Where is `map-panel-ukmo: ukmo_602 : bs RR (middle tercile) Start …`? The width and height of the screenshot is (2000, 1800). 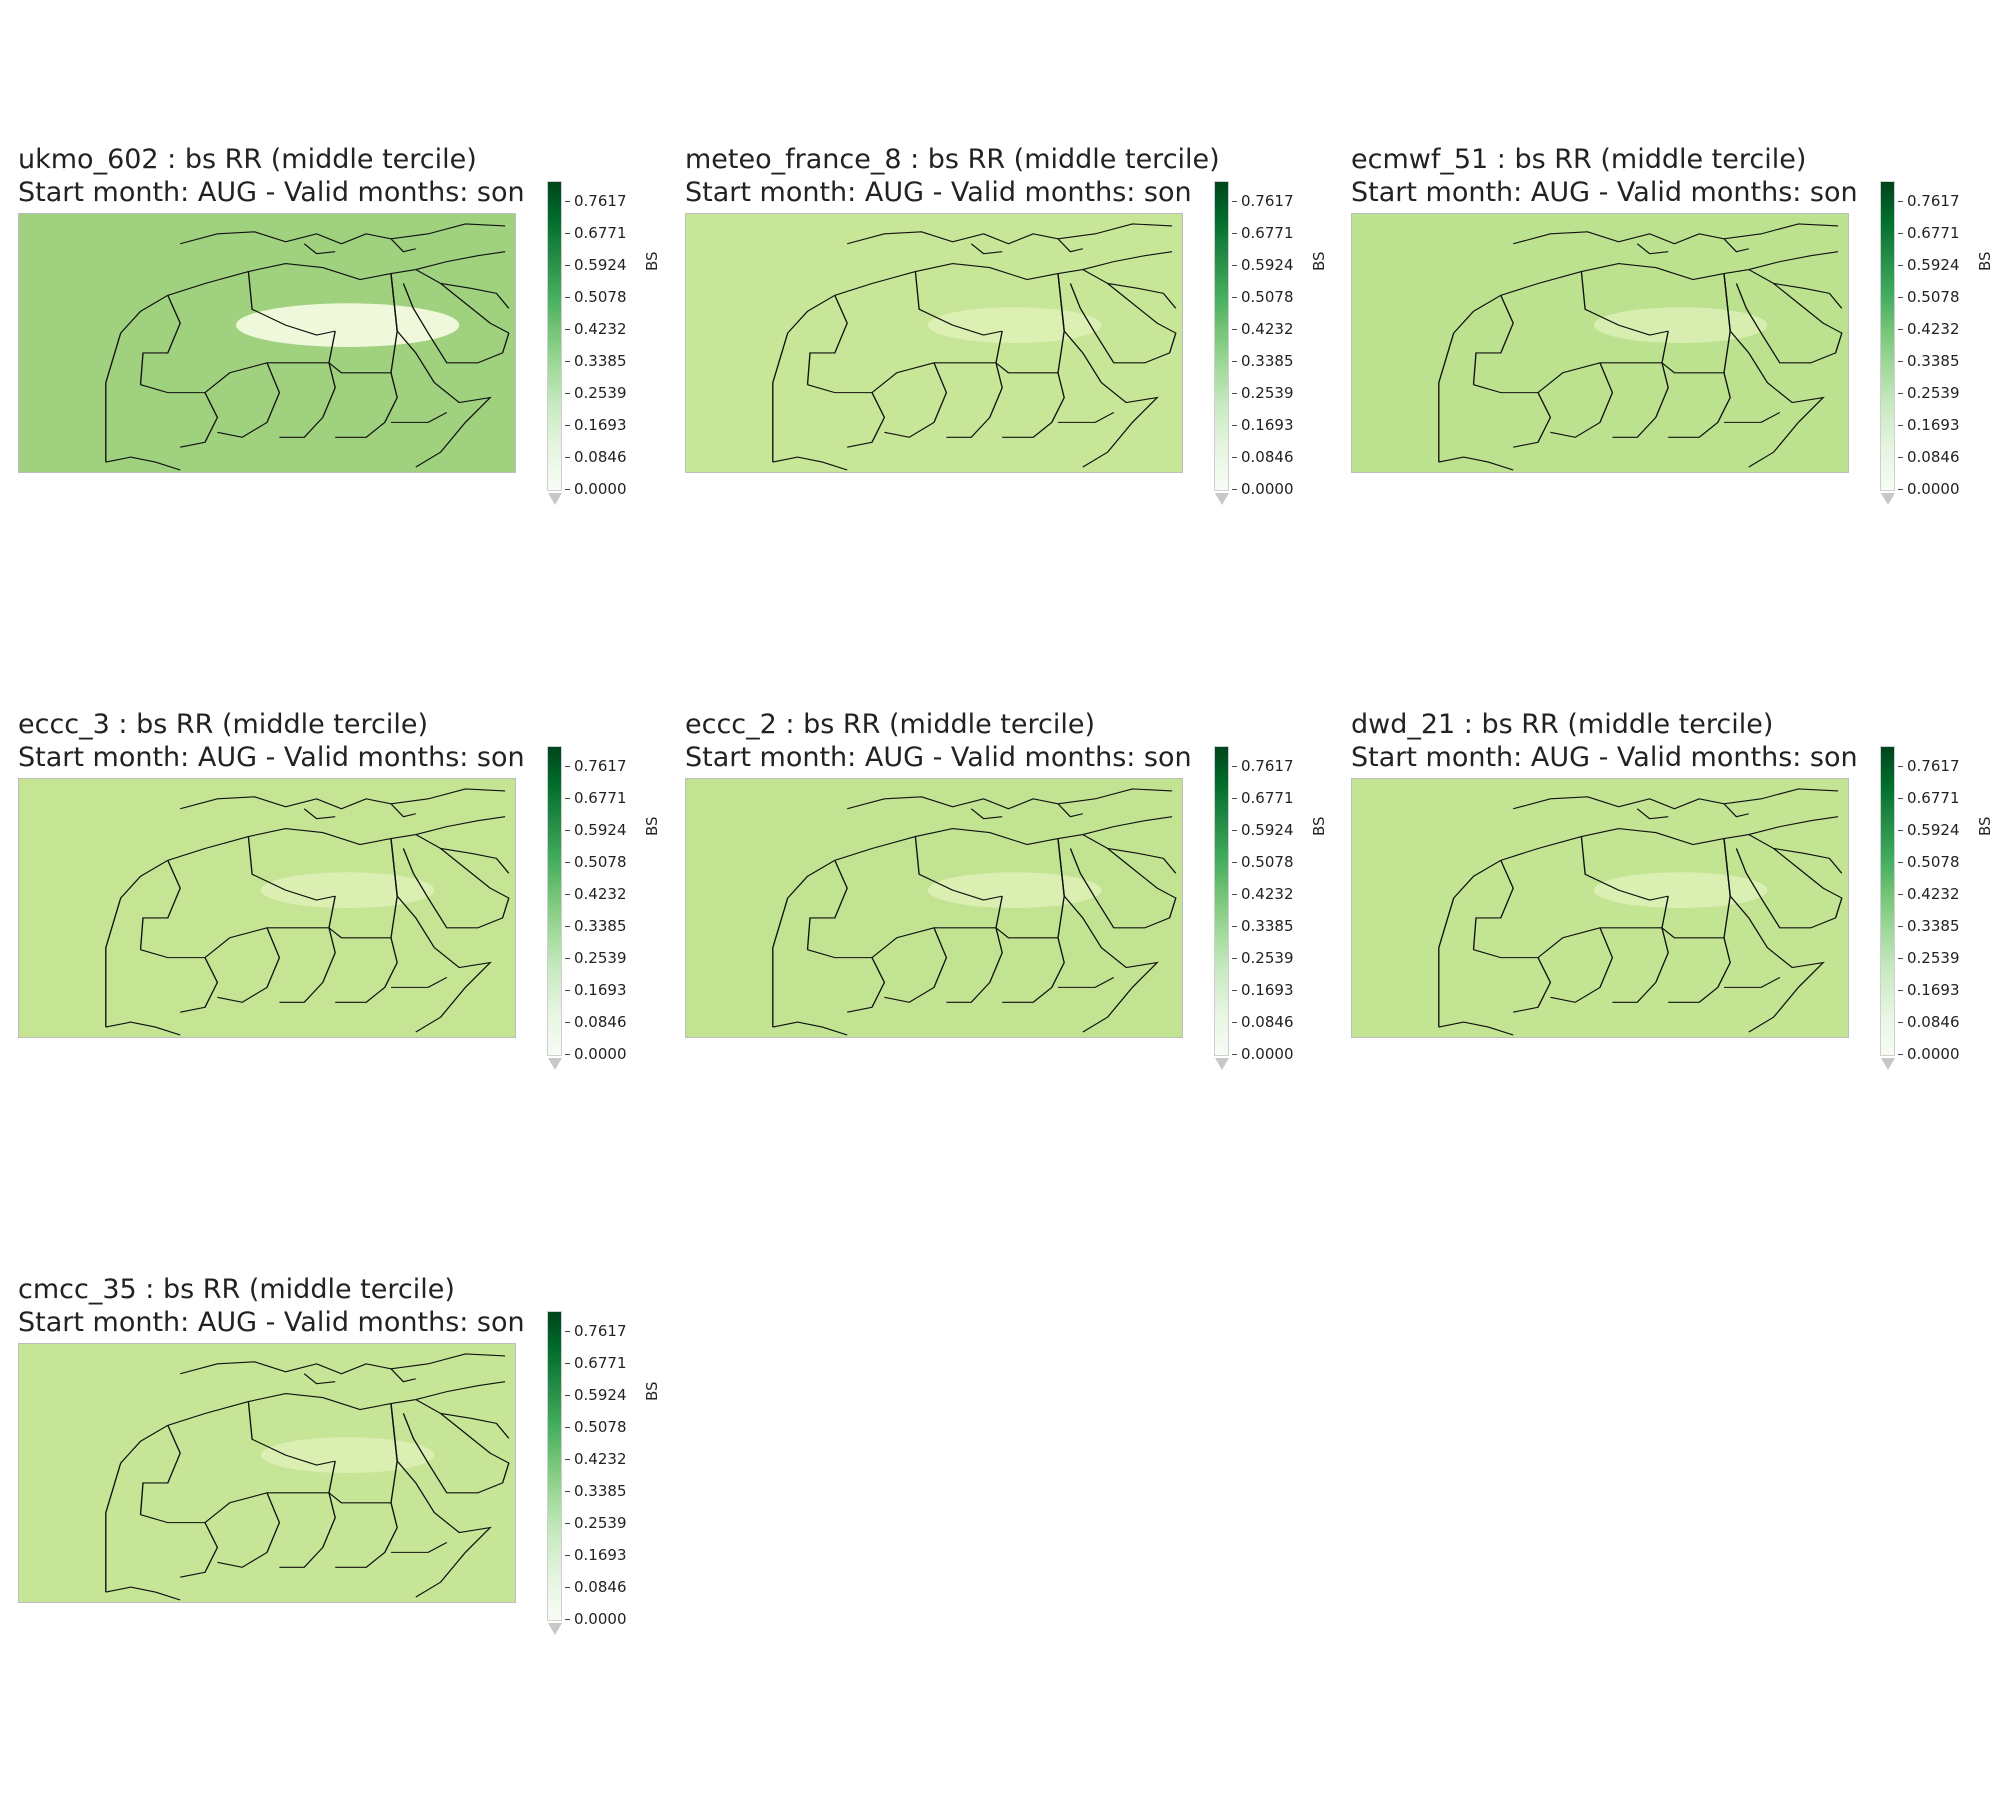
map-panel-ukmo: ukmo_602 : bs RR (middle tercile) Start … is located at coordinates (343, 353).